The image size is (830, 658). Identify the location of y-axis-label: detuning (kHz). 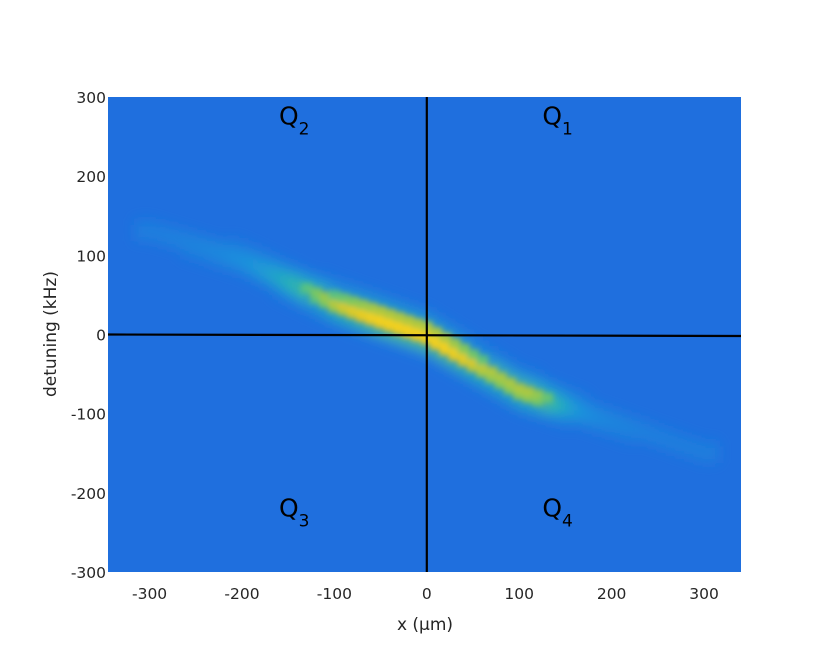
(51, 334).